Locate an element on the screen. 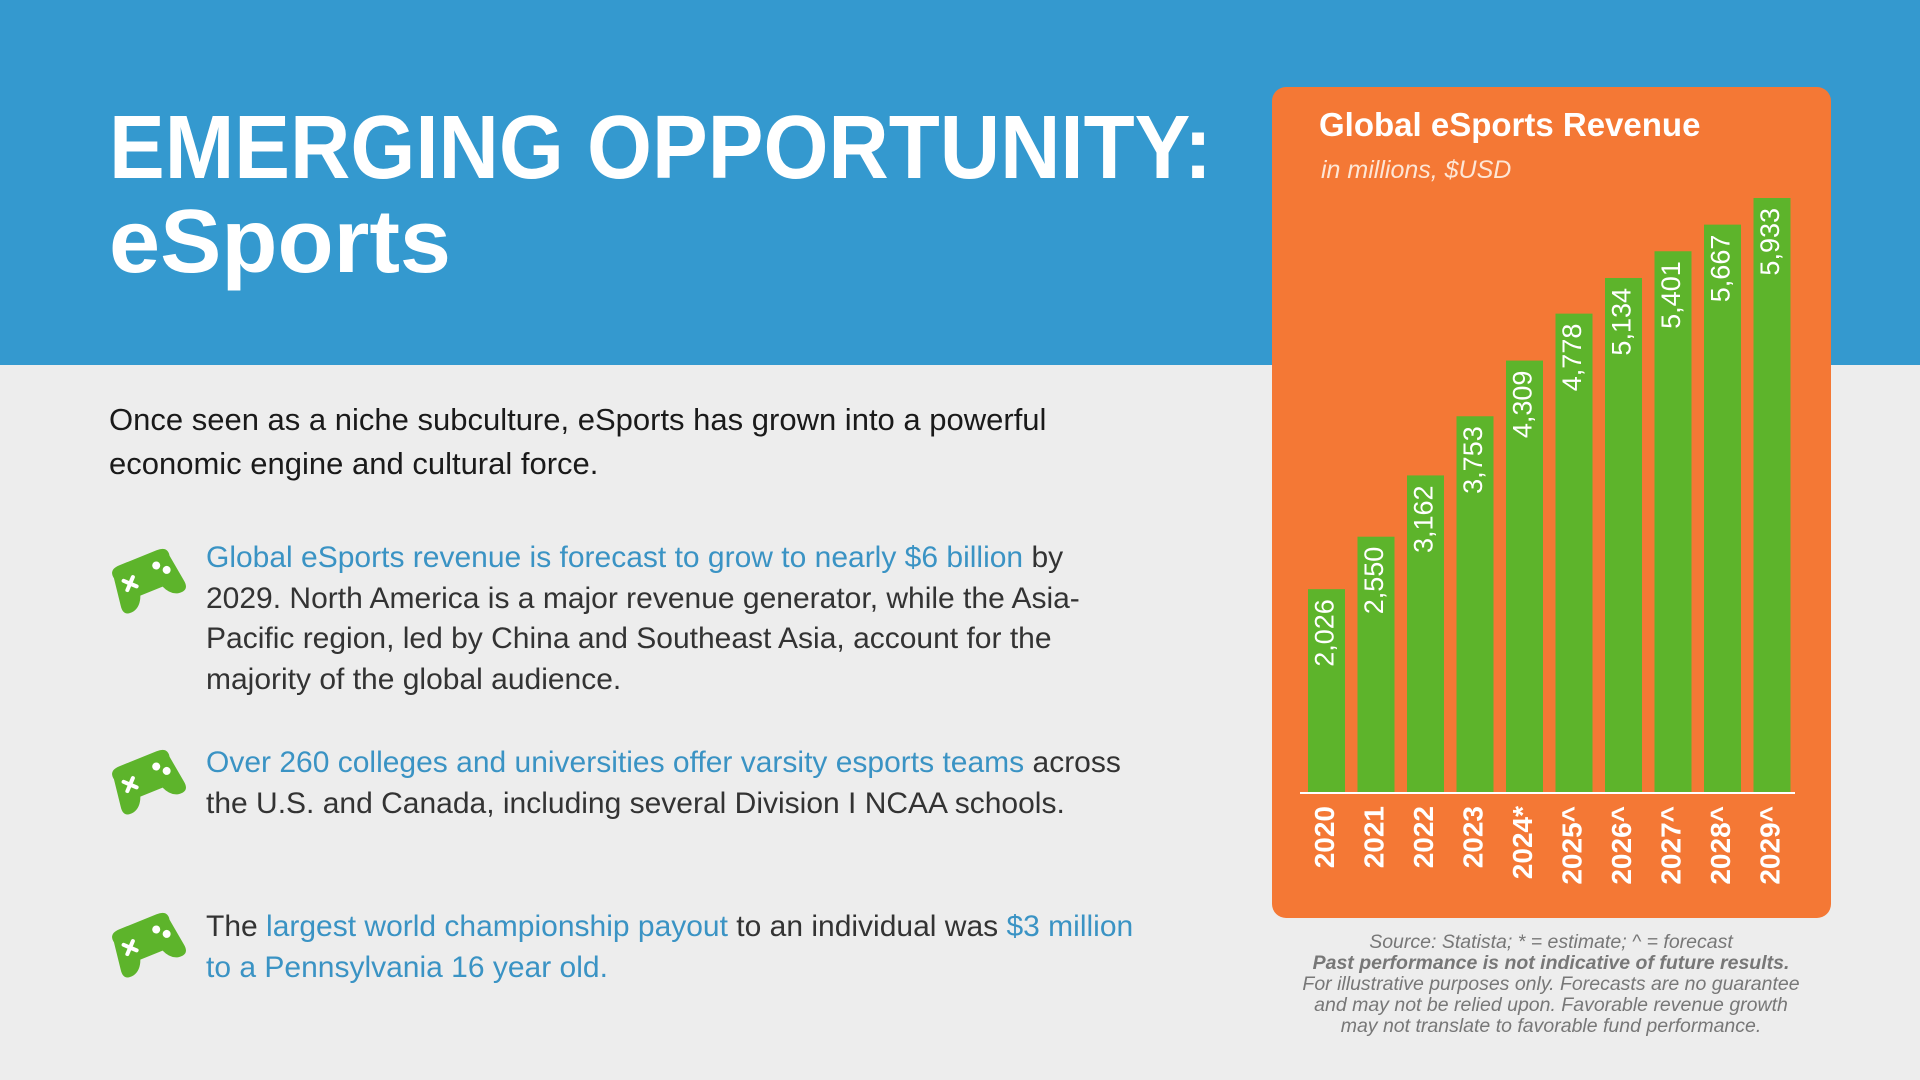  bullet-highlight: largest world championship payout is located at coordinates (497, 926).